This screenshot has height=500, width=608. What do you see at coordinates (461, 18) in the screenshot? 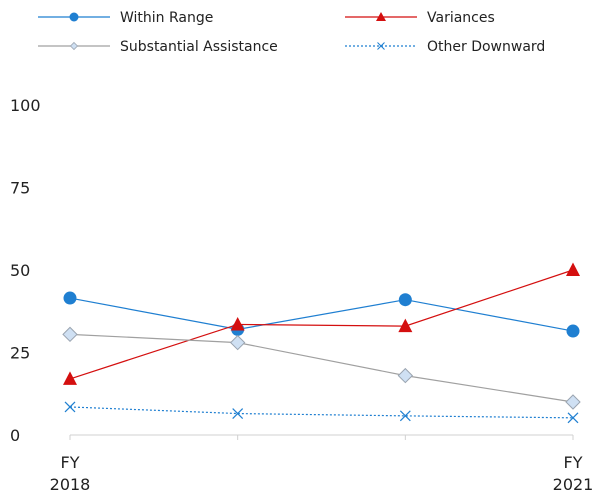
I see `legend-label: Variances` at bounding box center [461, 18].